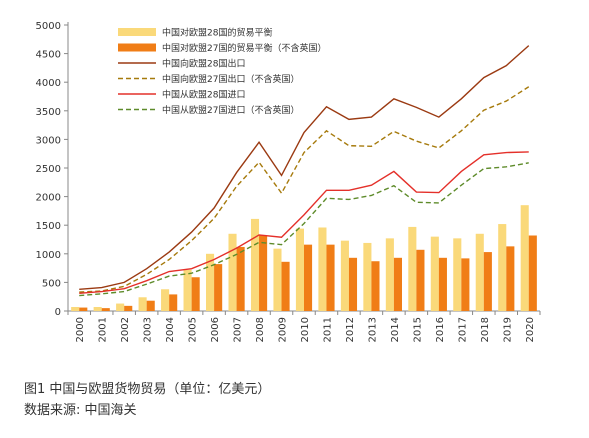 The image size is (589, 438). Describe the element at coordinates (217, 33) in the screenshot. I see `legend-label: 中国对欧盟28国的贸易平衡` at that location.